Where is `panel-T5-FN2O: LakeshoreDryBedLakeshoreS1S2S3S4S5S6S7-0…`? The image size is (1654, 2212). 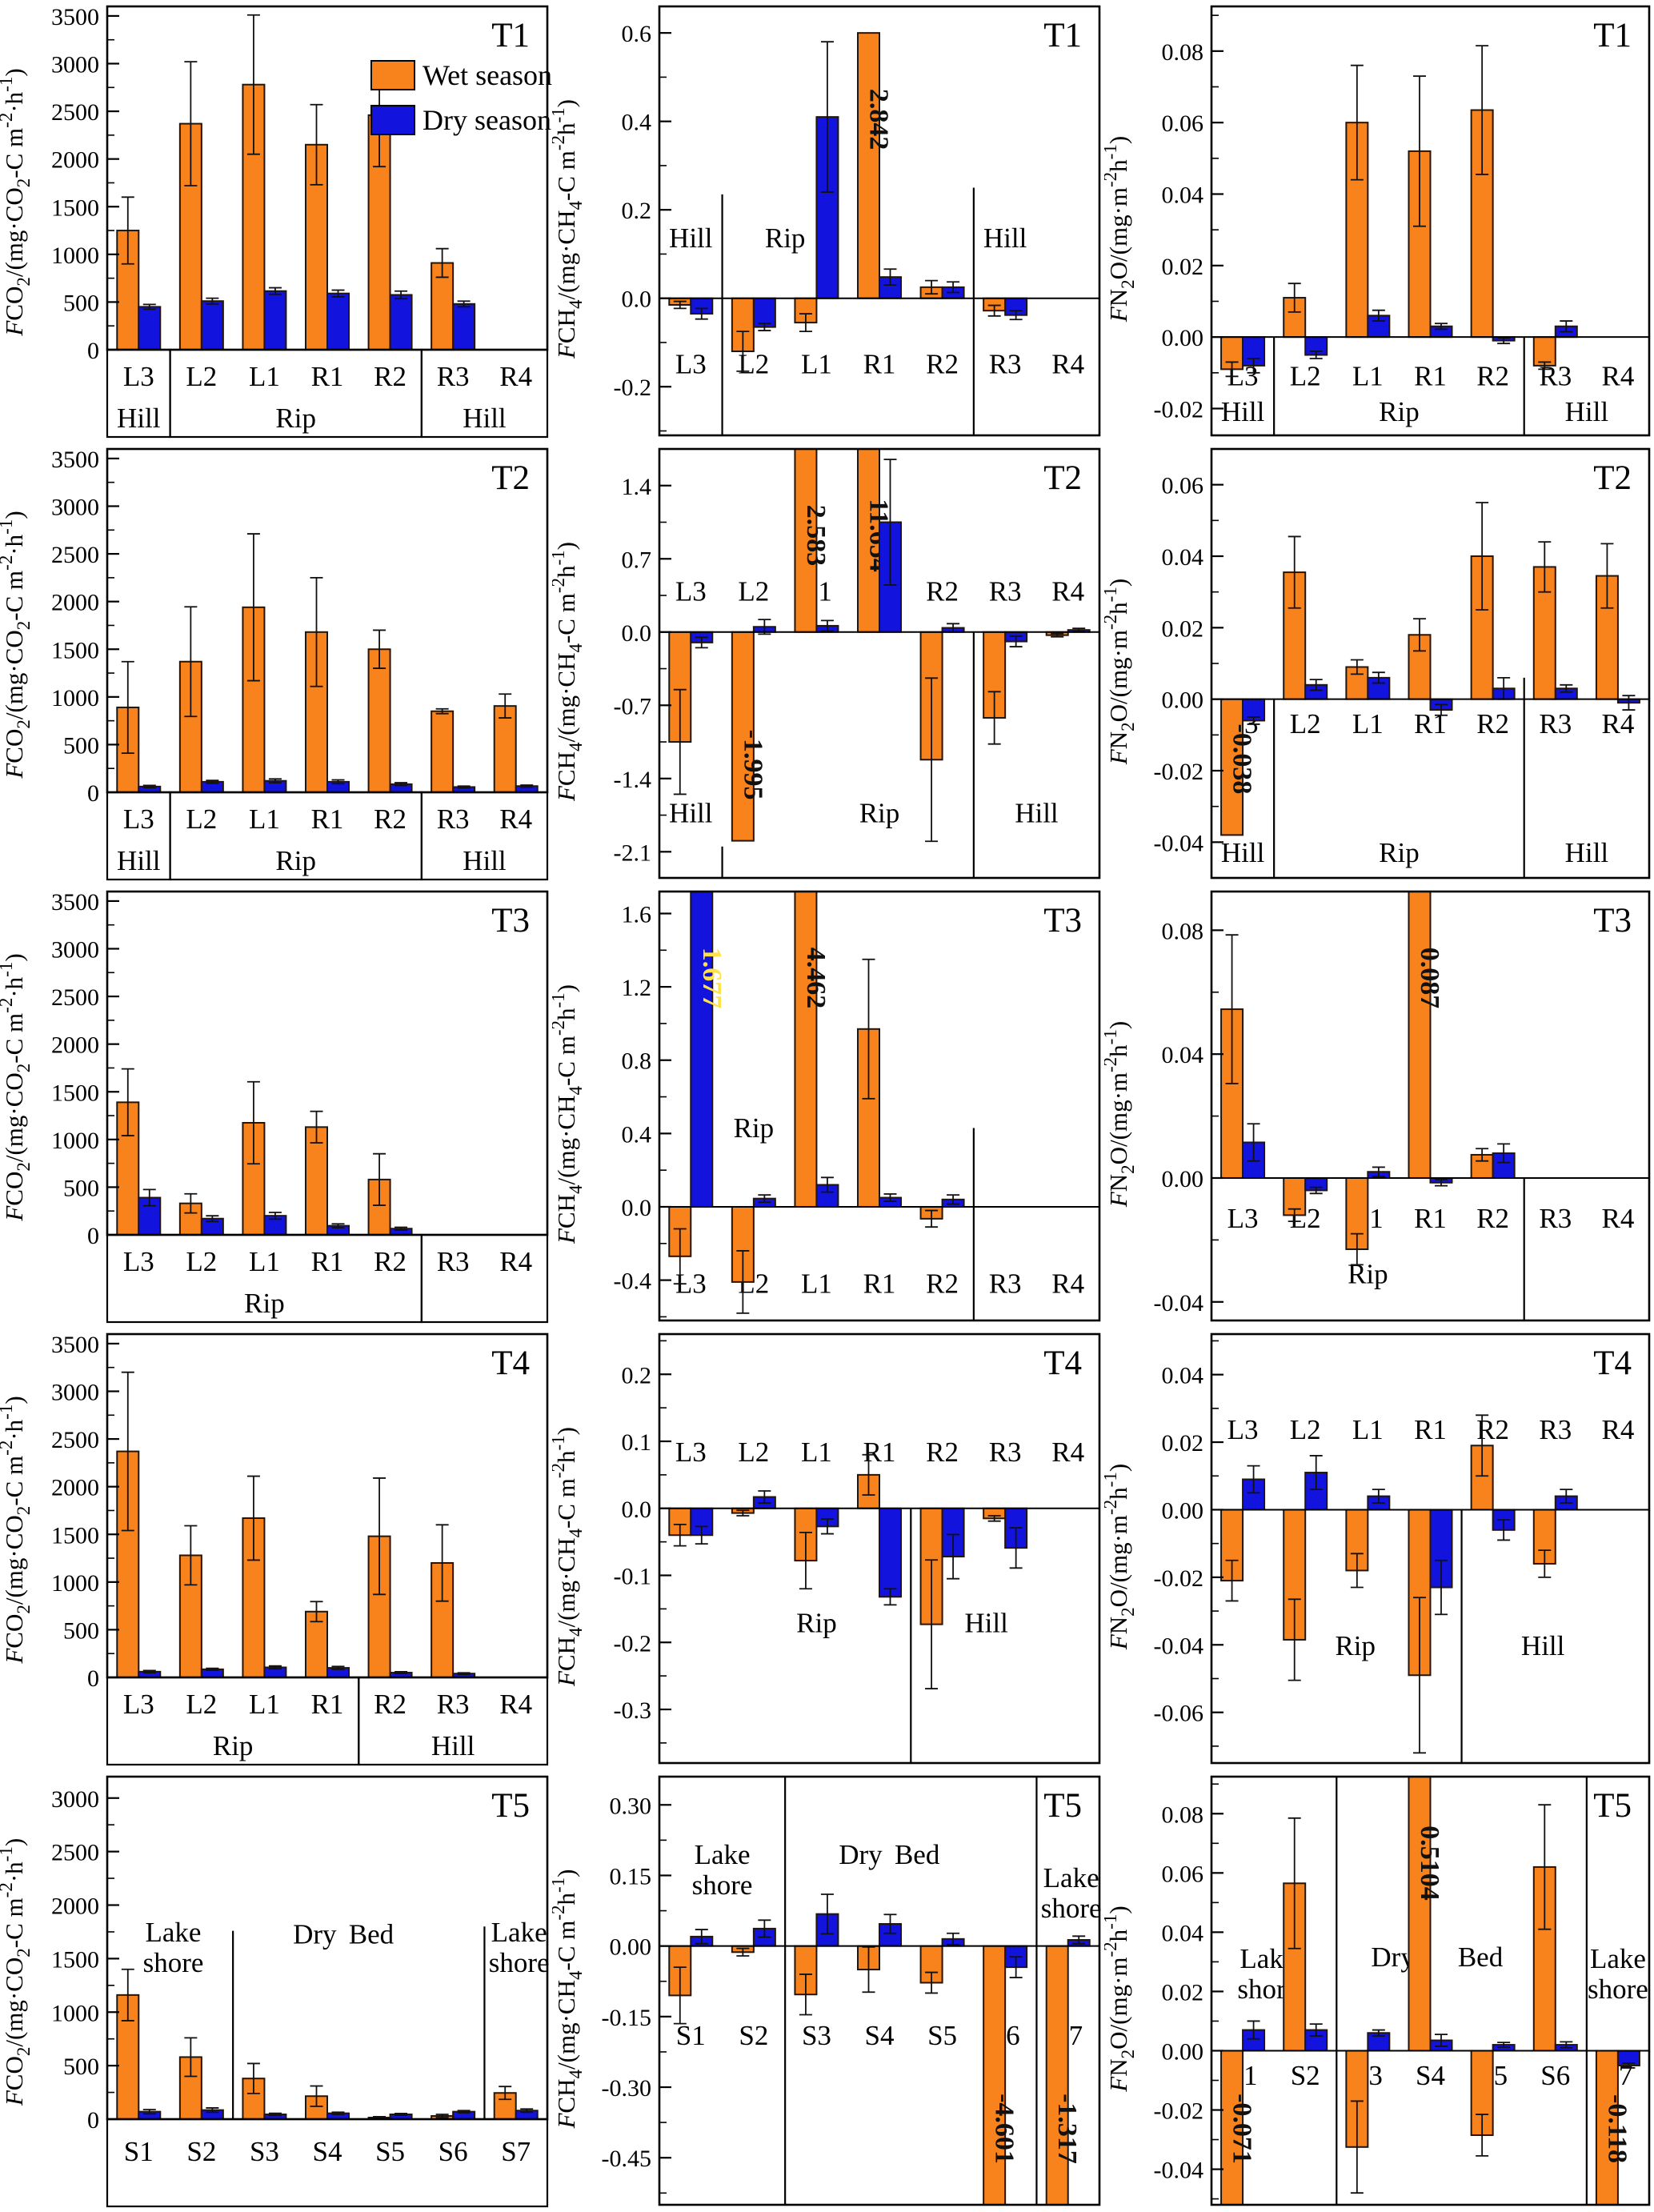 panel-T5-FN2O: LakeshoreDryBedLakeshoreS1S2S3S4S5S6S7-0… is located at coordinates (1377, 1990).